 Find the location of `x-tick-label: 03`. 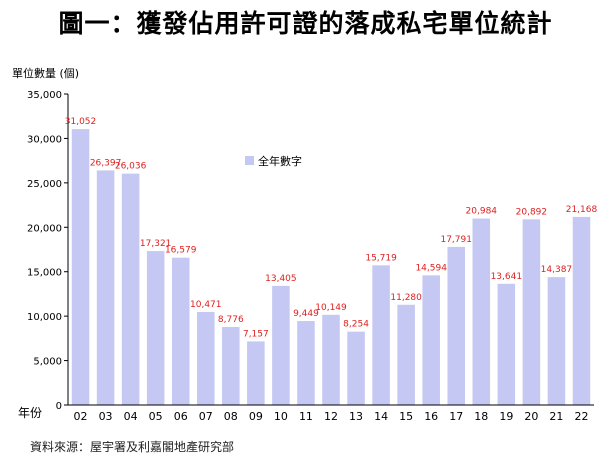

x-tick-label: 03 is located at coordinates (106, 416).